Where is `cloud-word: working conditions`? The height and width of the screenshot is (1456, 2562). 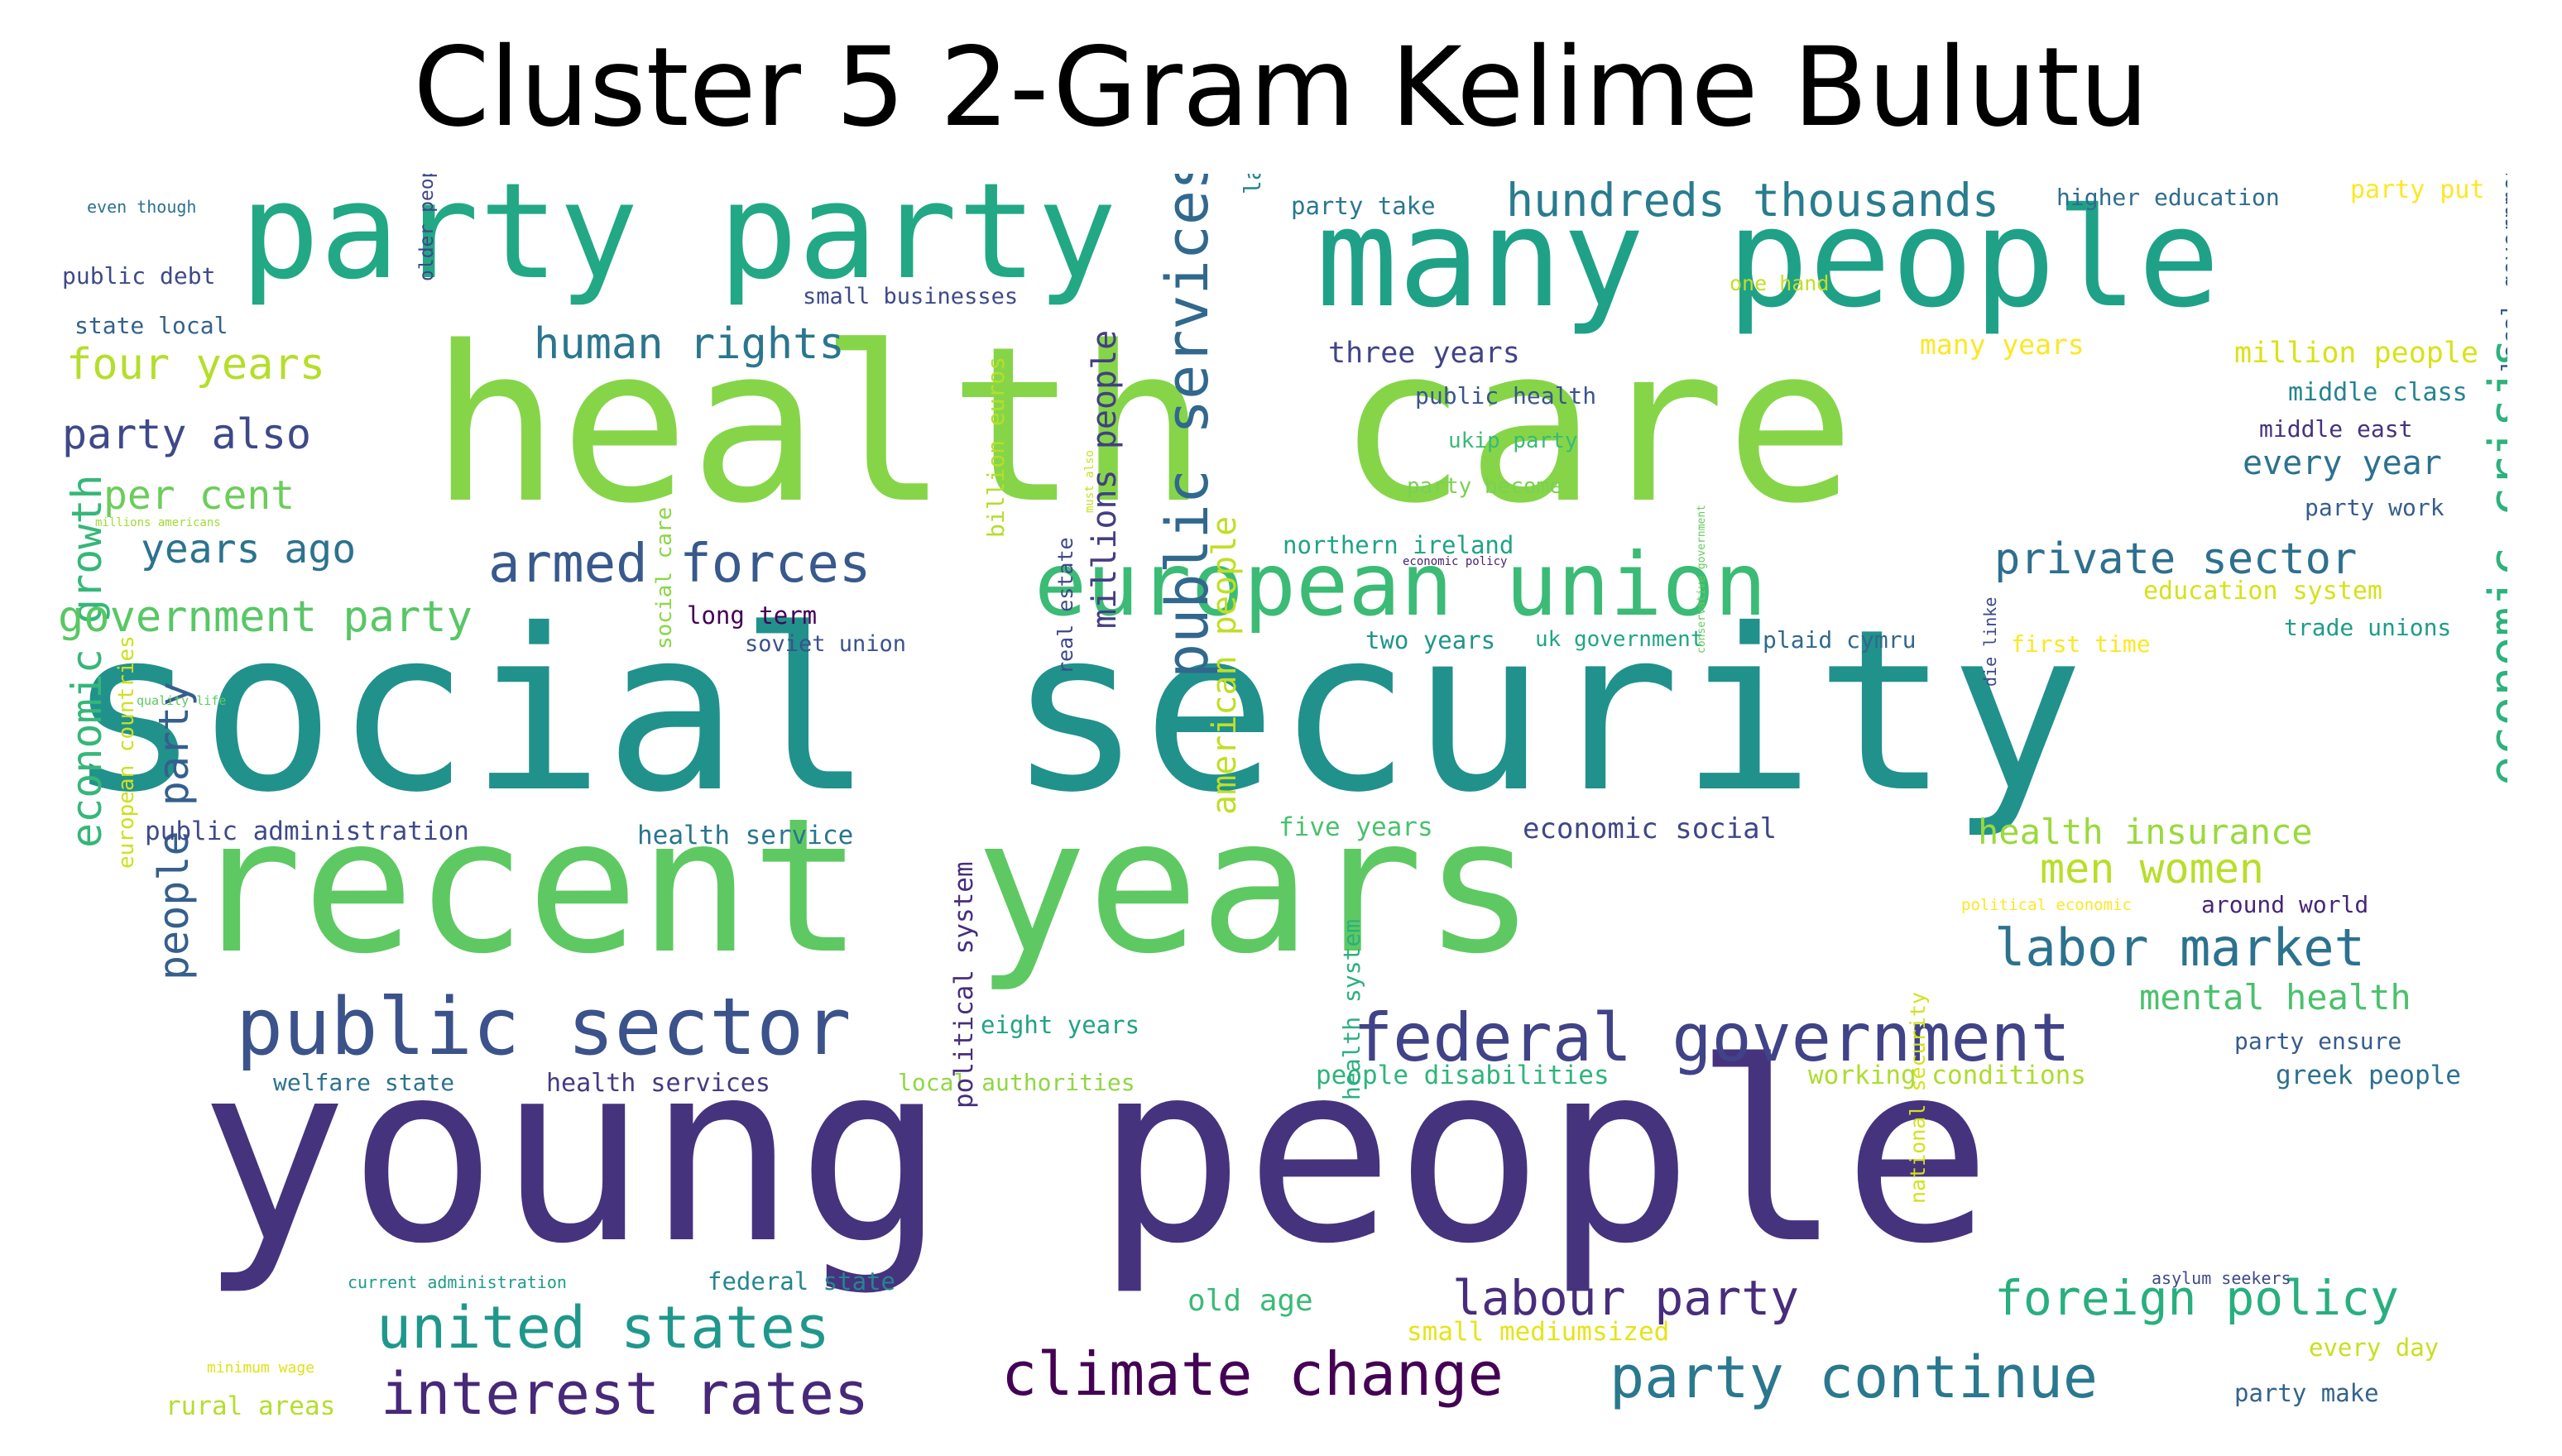
cloud-word: working conditions is located at coordinates (1947, 1075).